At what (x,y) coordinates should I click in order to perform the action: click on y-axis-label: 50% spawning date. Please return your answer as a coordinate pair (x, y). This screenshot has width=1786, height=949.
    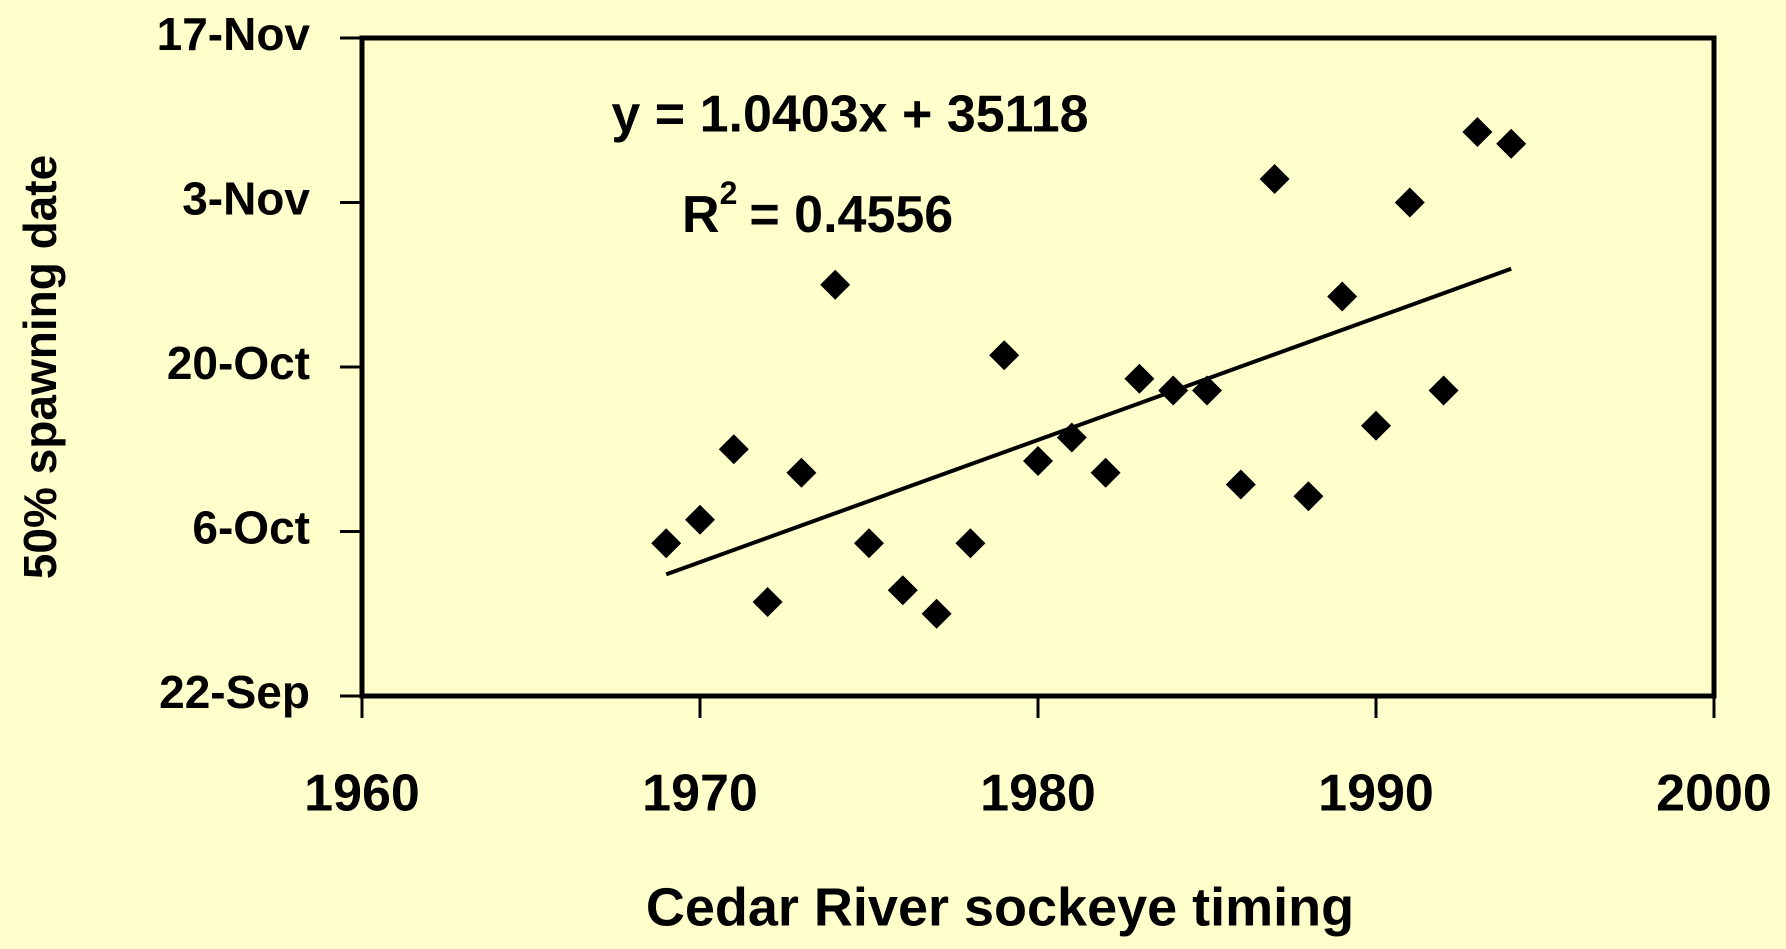
    Looking at the image, I should click on (40, 367).